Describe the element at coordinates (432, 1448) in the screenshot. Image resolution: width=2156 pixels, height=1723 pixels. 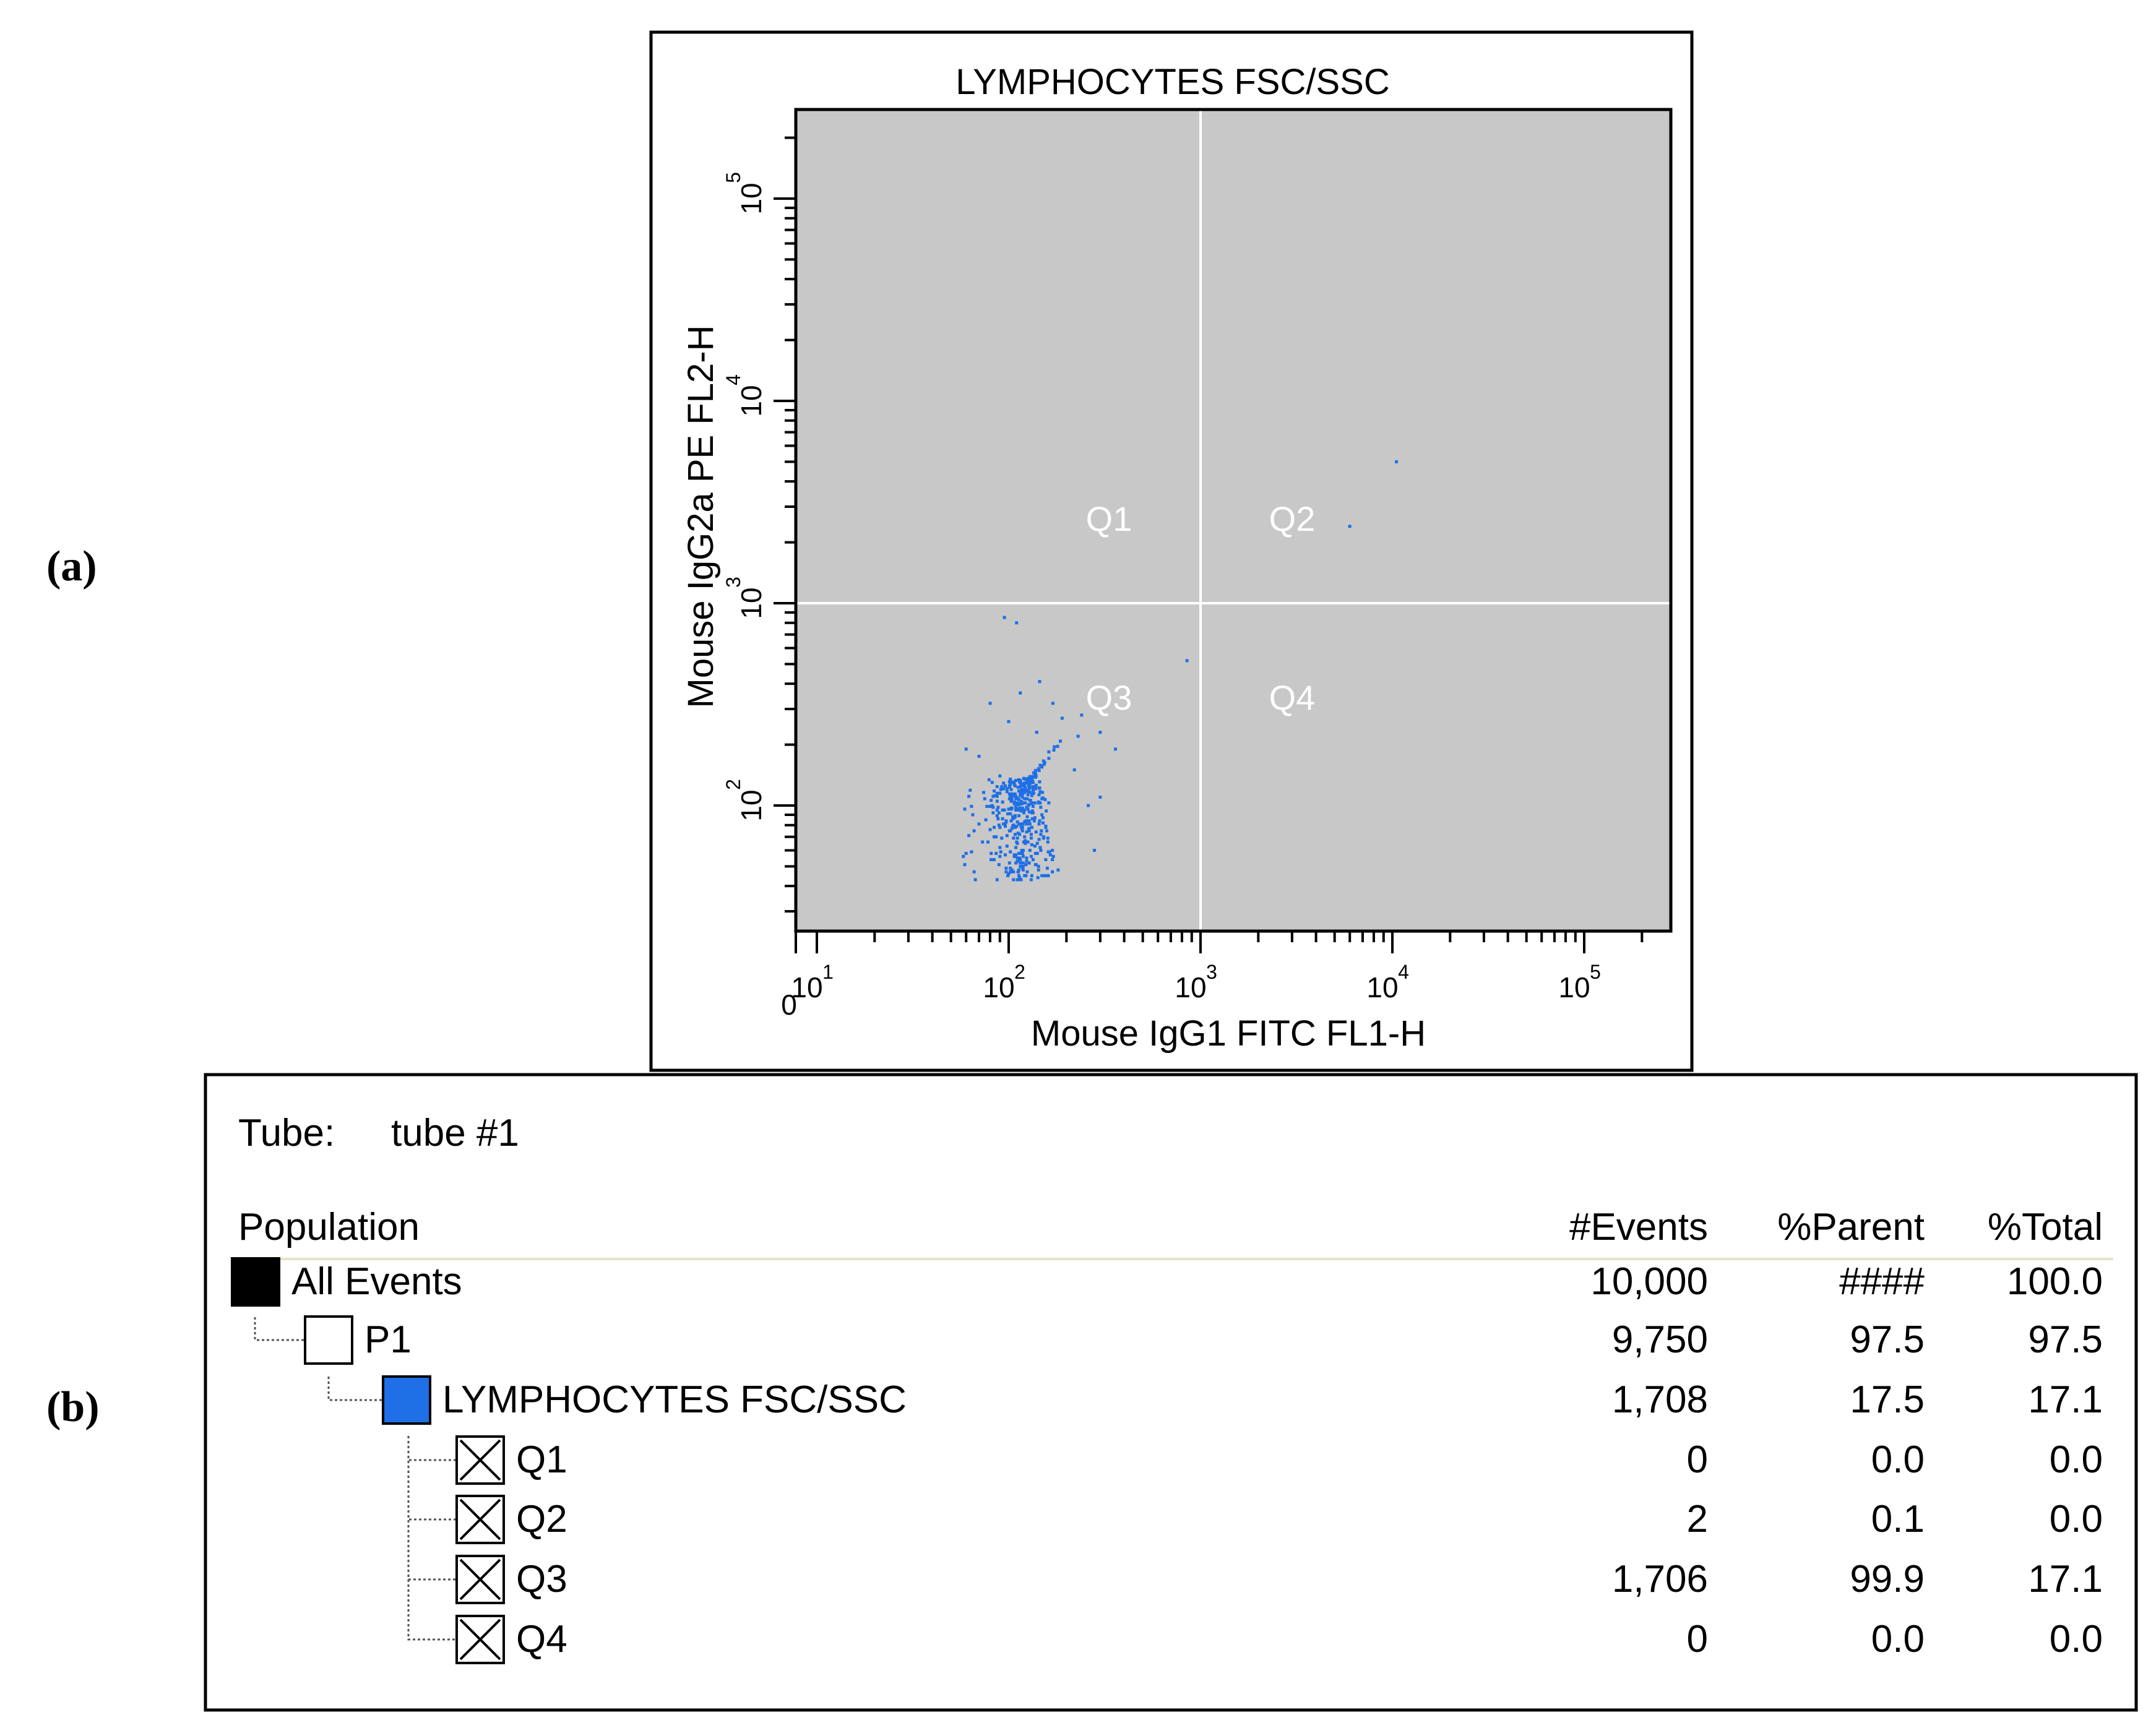
I see `tree-connector` at that location.